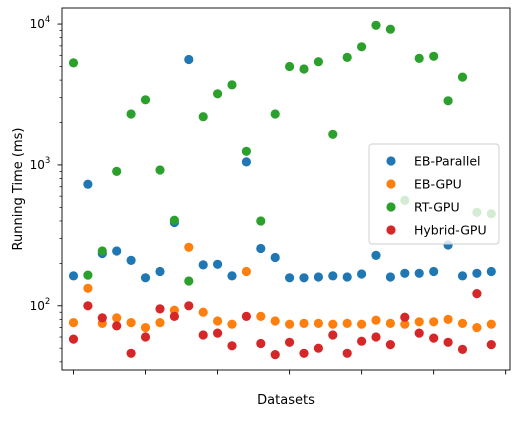 The image size is (518, 422). I want to click on legend-frame, so click(434, 194).